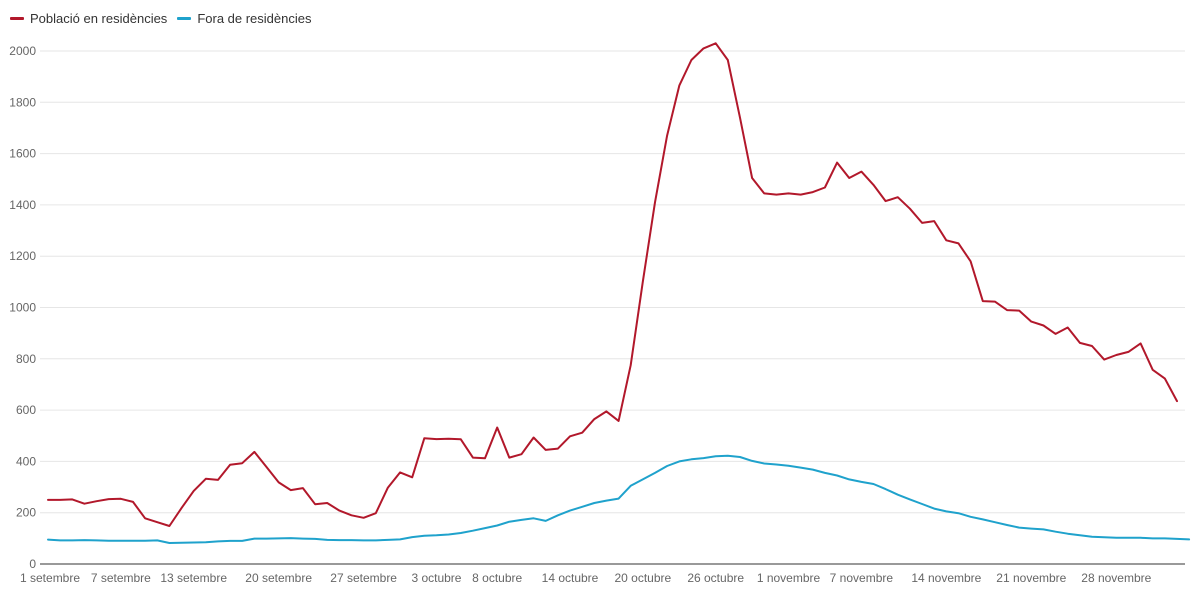 This screenshot has height=600, width=1200. I want to click on y-tick-label: 1800, so click(22, 102).